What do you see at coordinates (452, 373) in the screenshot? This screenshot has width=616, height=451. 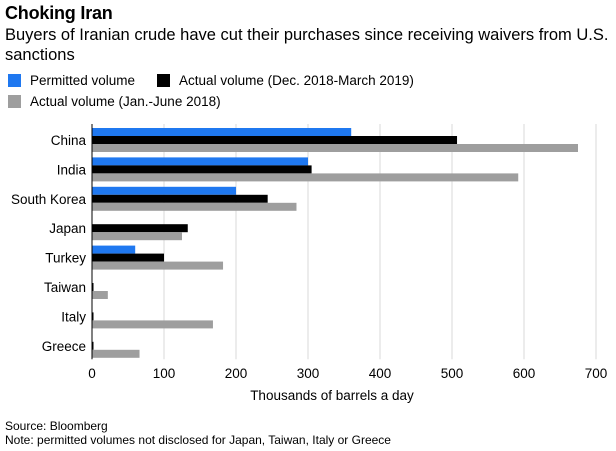 I see `x-tick-label-500: 500` at bounding box center [452, 373].